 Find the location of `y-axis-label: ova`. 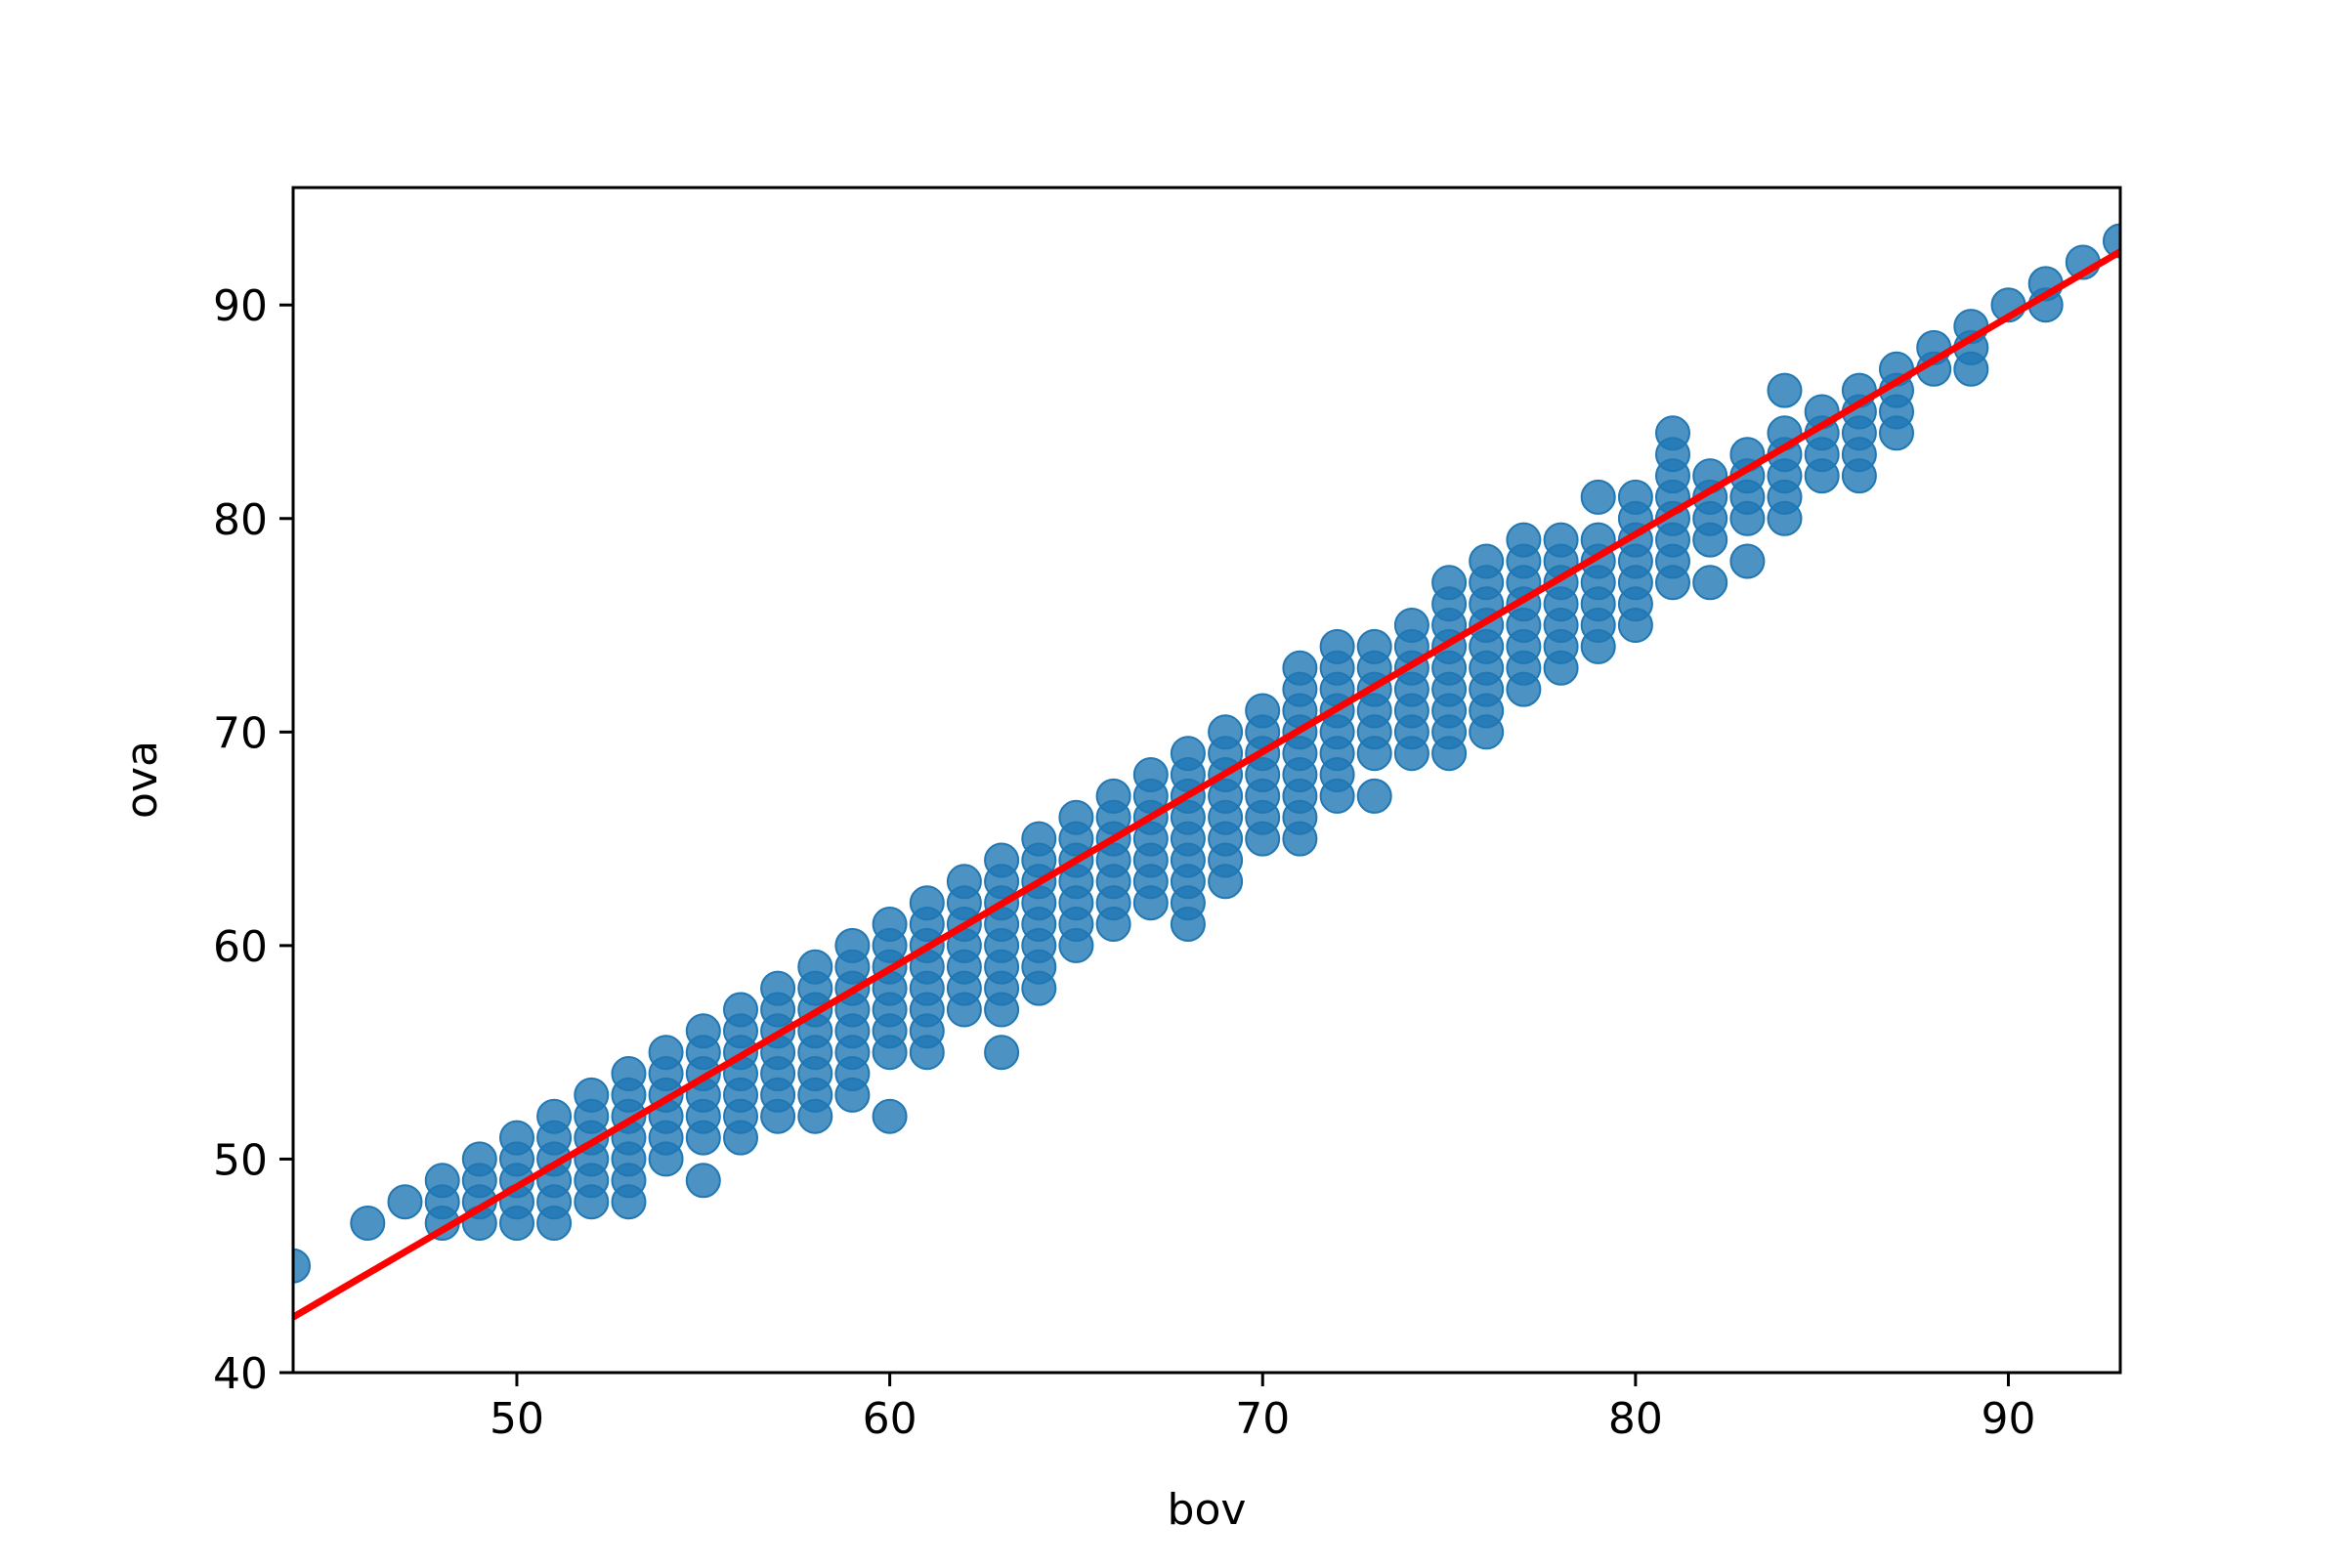

y-axis-label: ova is located at coordinates (142, 780).